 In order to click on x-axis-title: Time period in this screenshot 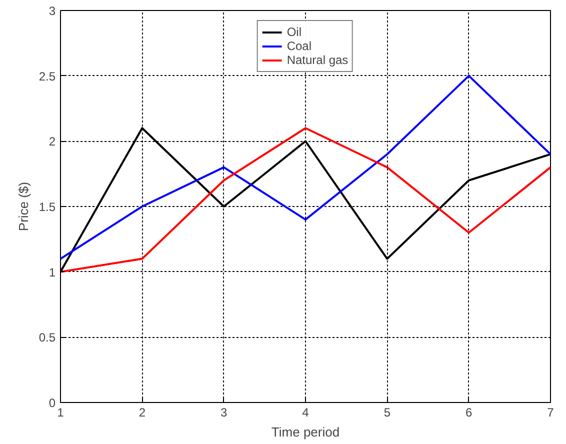, I will do `click(305, 432)`.